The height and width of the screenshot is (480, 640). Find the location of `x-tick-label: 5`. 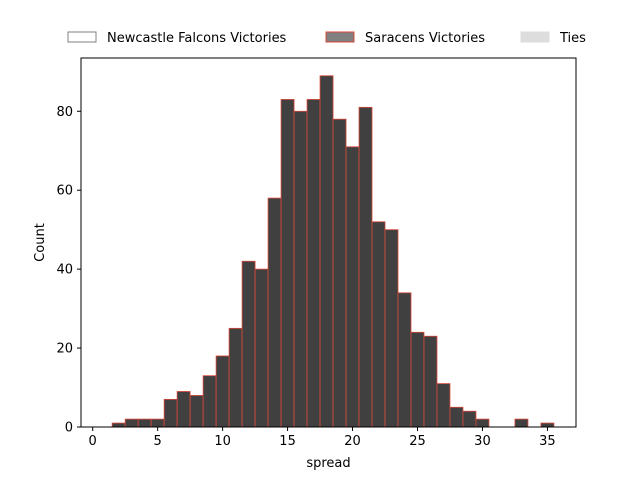

x-tick-label: 5 is located at coordinates (158, 441).